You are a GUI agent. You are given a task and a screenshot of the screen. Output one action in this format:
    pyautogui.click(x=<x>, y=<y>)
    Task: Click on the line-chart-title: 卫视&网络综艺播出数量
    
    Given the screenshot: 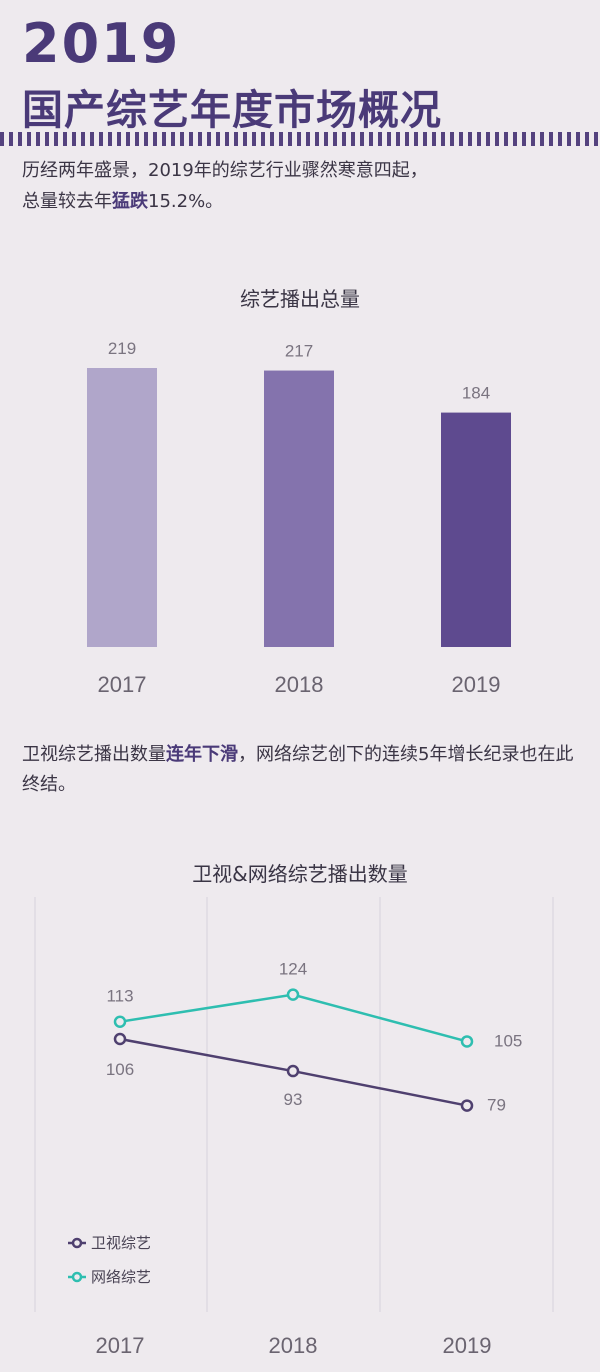 What is the action you would take?
    pyautogui.click(x=300, y=874)
    